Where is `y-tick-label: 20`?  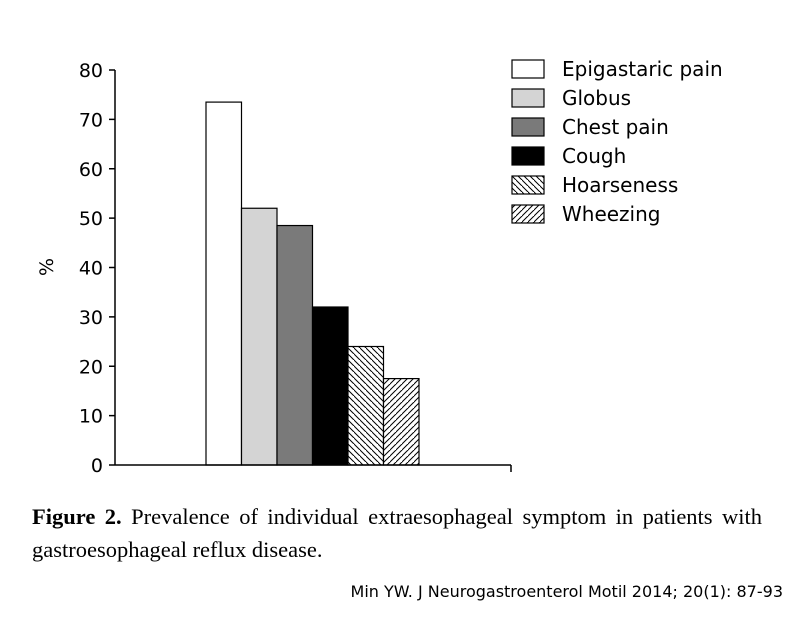
y-tick-label: 20 is located at coordinates (91, 367).